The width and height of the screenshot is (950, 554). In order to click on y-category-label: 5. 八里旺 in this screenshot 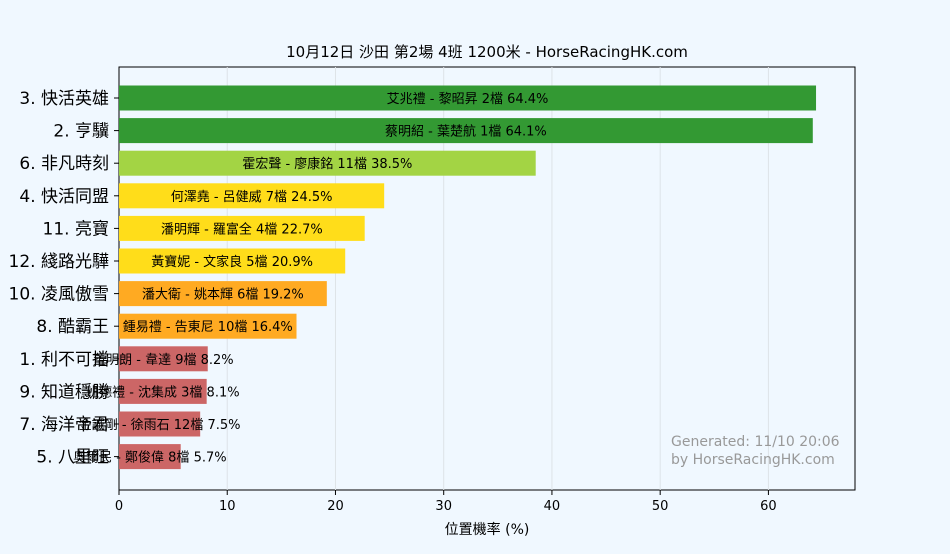, I will do `click(72, 458)`.